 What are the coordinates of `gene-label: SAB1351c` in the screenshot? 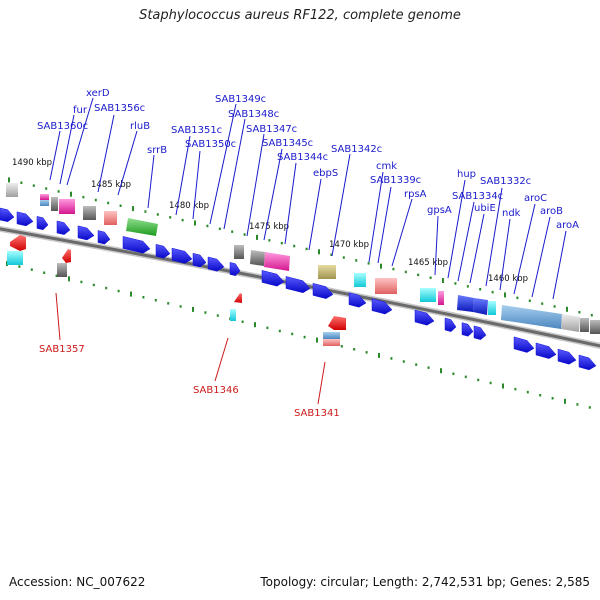 It's located at (196, 130).